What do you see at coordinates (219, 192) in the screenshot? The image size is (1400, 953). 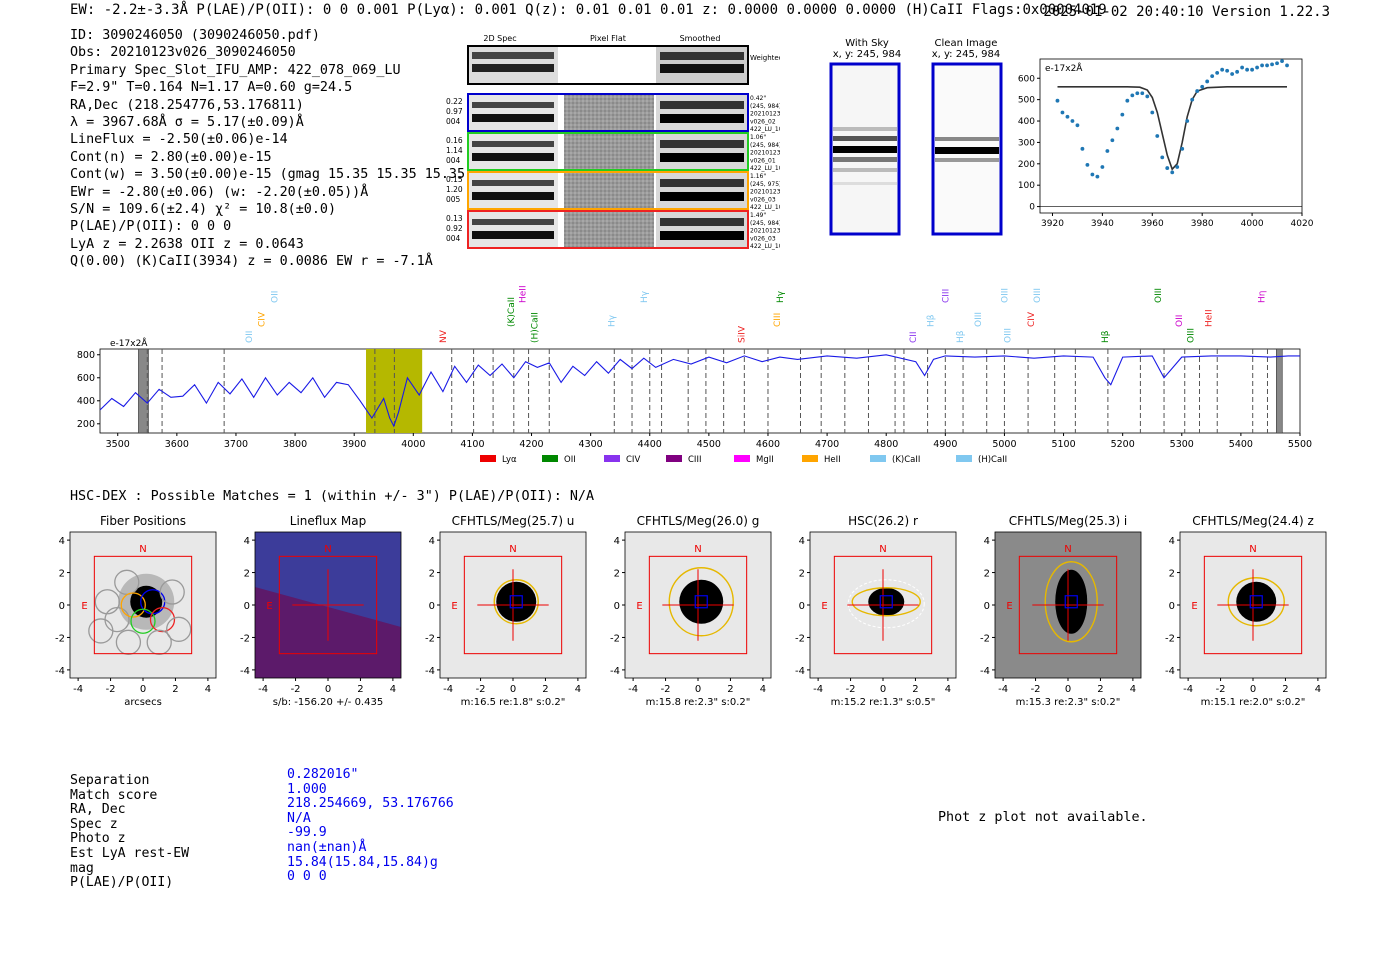 I see `info-line: EWr = -2.80(±0.06) (w: -2.20(±0.05))Å` at bounding box center [219, 192].